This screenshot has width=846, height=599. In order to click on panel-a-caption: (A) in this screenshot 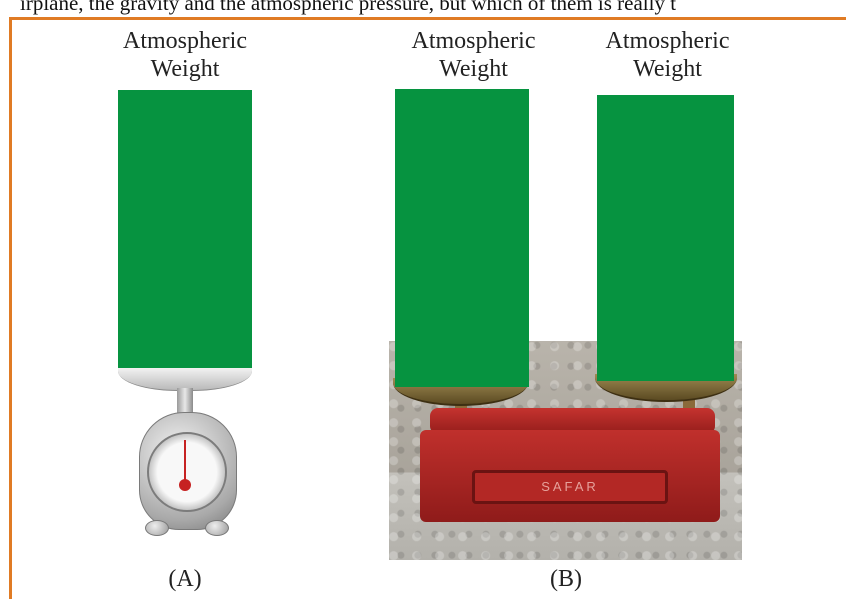, I will do `click(185, 579)`.